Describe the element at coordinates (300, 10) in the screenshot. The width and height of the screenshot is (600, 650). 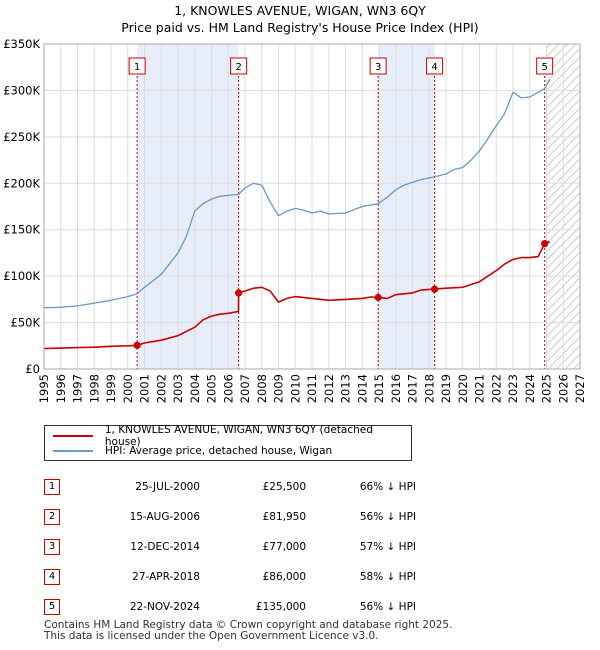
I see `chart-title: 1, KNOWLES AVENUE, WIGAN, WN3 6QY` at that location.